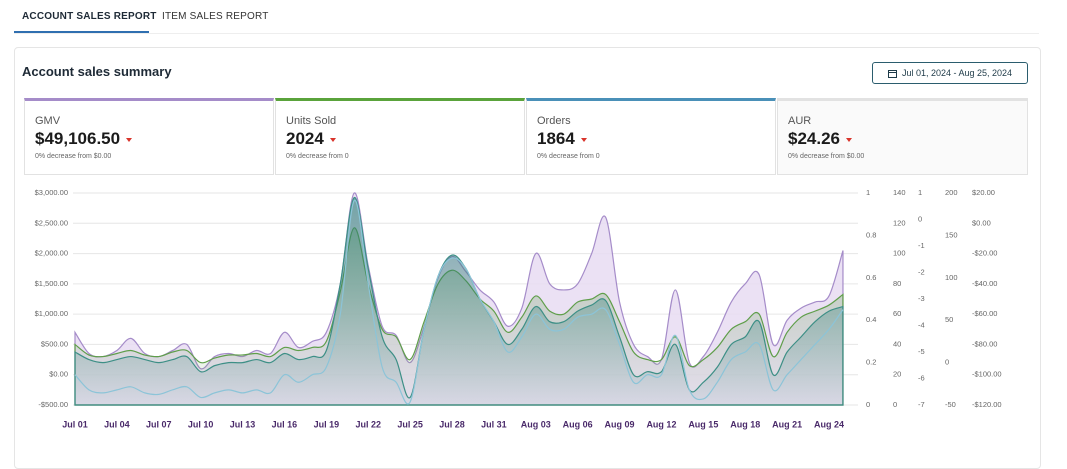  I want to click on y2-tick-label: $0.00, so click(981, 222).